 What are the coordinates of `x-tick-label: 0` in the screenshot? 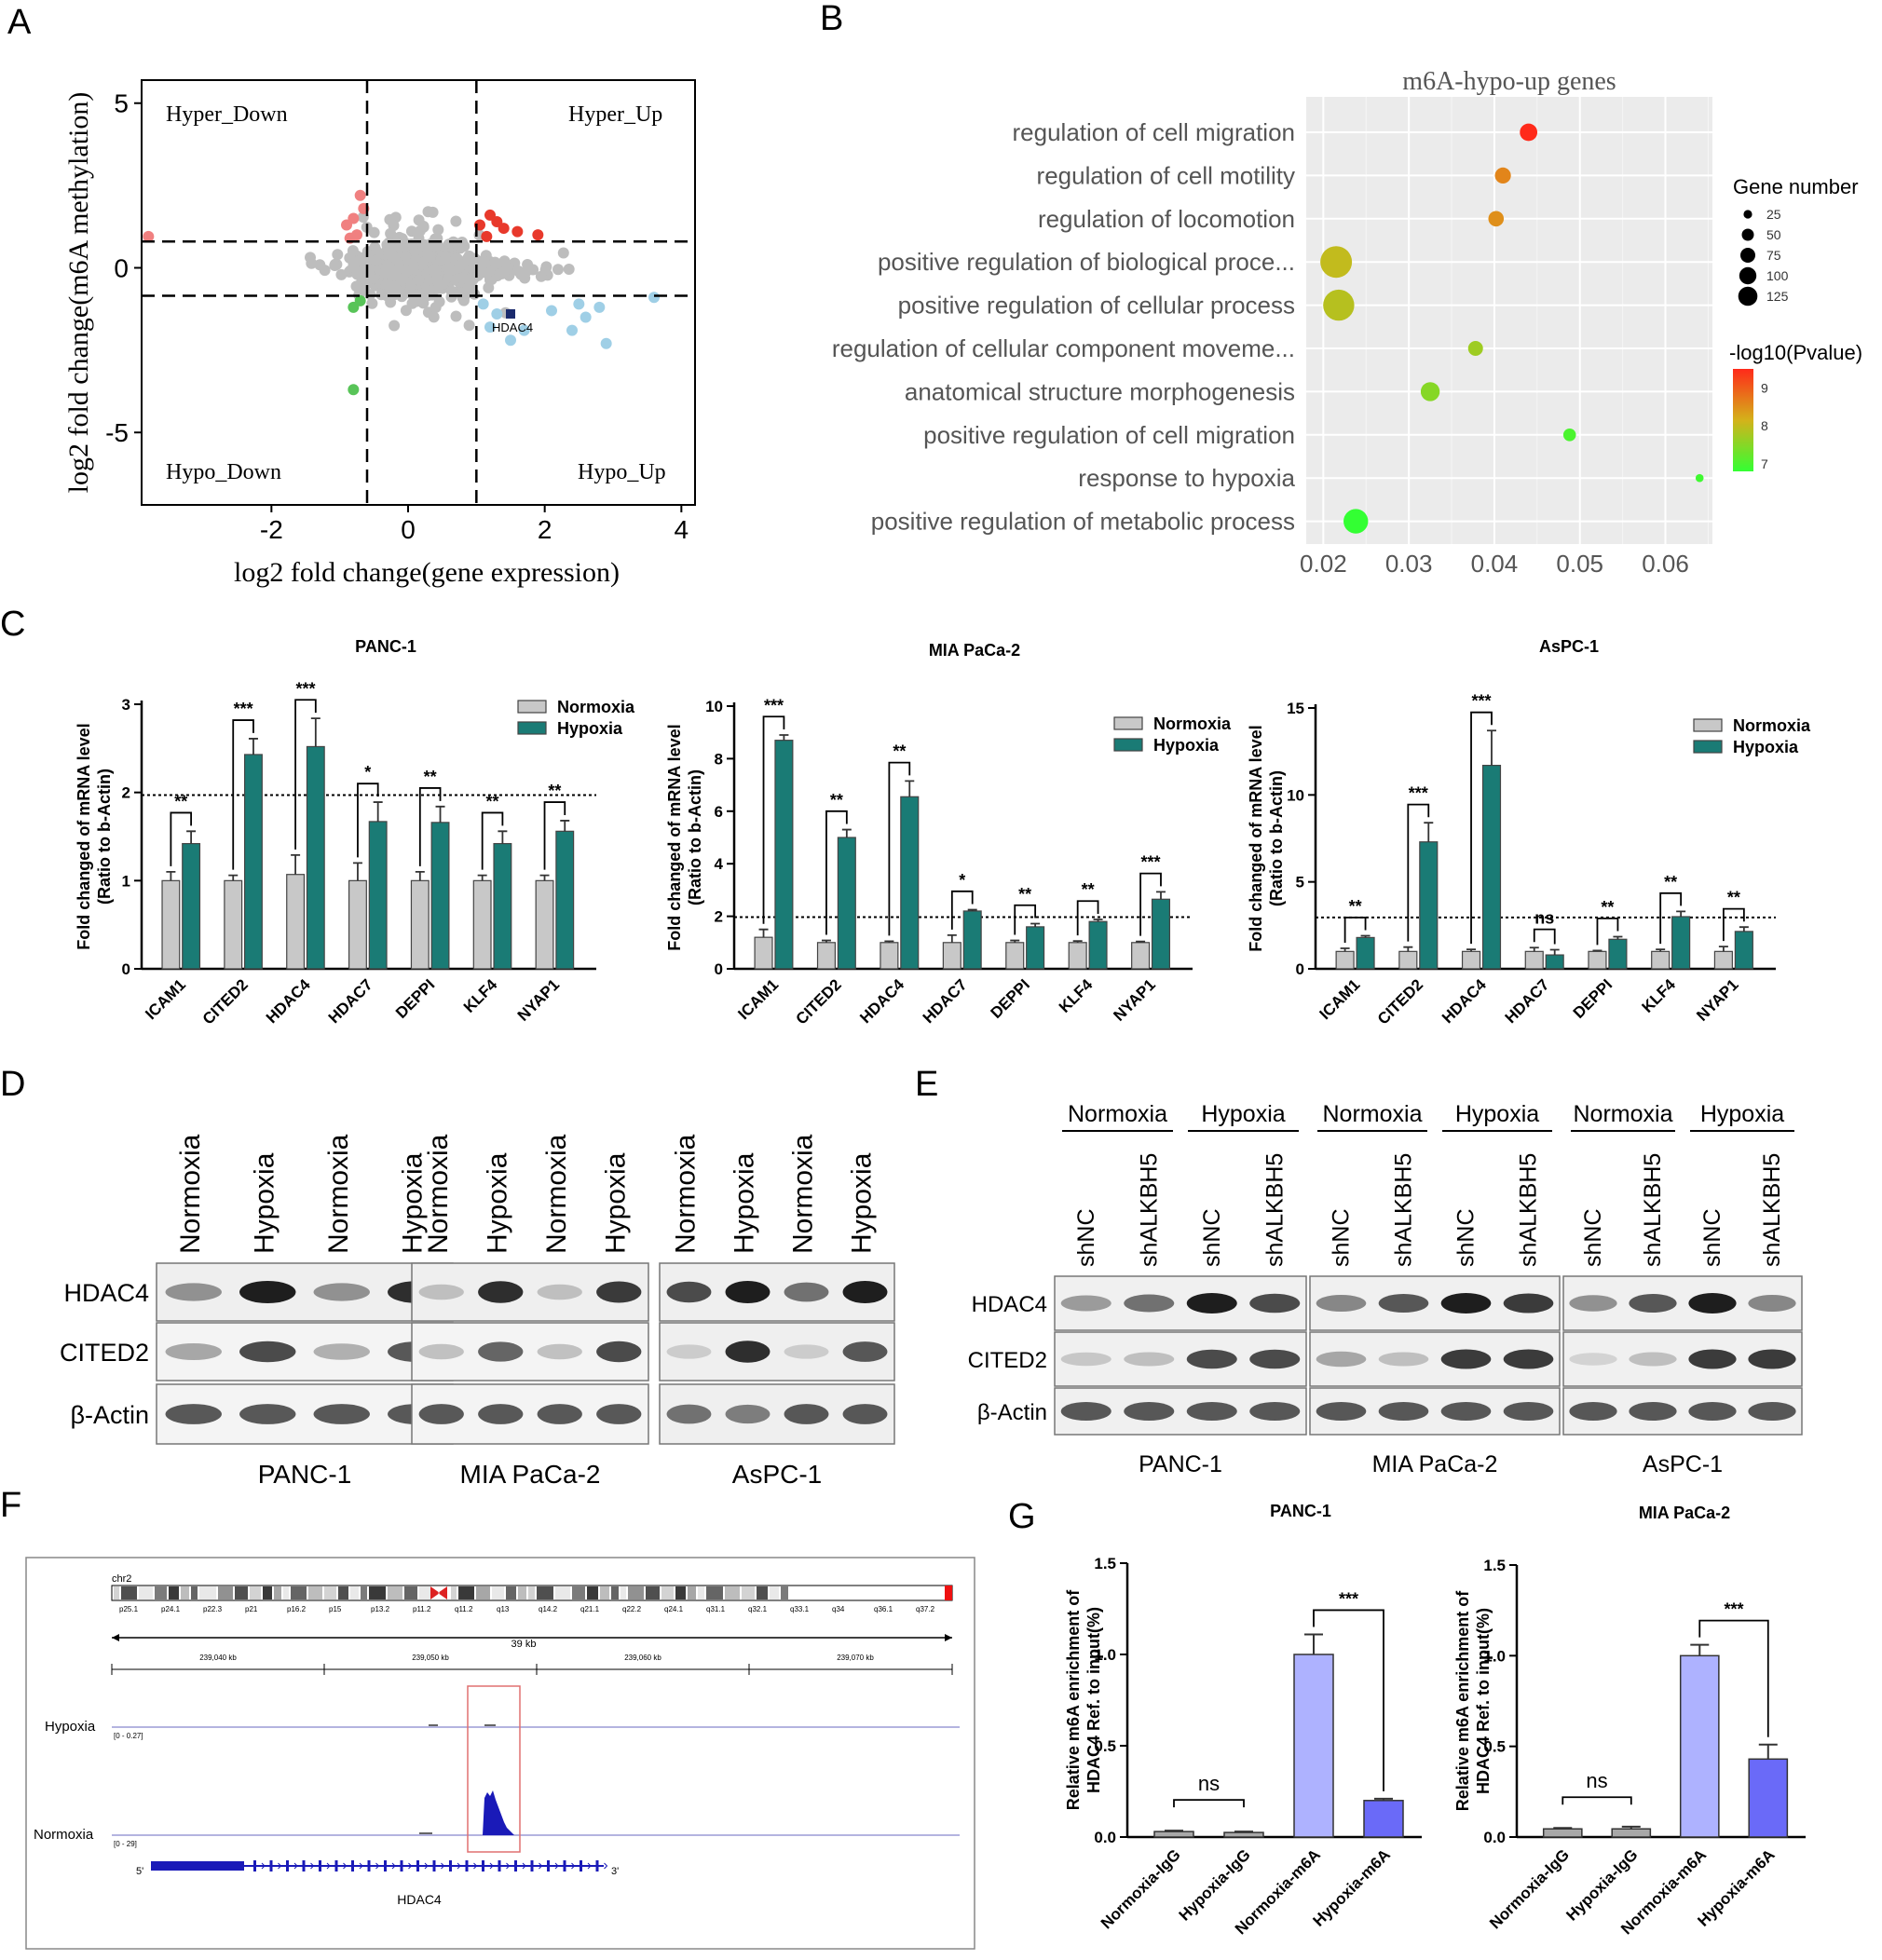 It's located at (408, 529).